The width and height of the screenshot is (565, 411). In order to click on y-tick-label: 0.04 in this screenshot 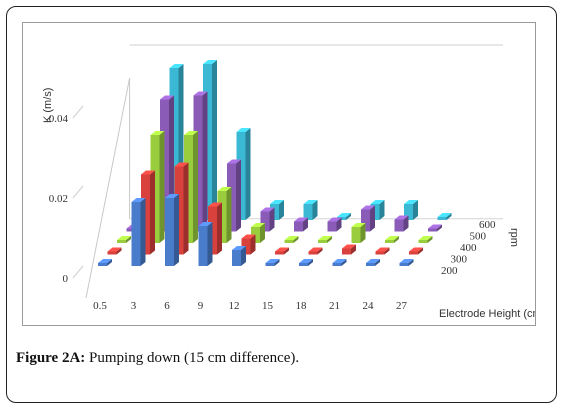, I will do `click(59, 119)`.